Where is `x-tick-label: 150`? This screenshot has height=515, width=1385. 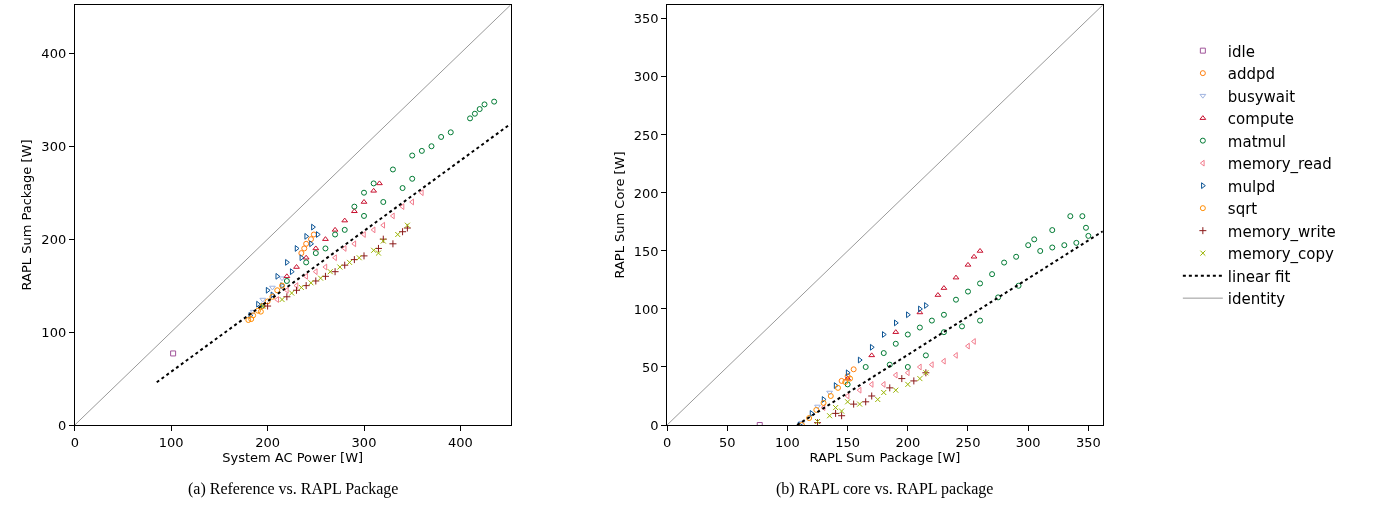
x-tick-label: 150 is located at coordinates (848, 442).